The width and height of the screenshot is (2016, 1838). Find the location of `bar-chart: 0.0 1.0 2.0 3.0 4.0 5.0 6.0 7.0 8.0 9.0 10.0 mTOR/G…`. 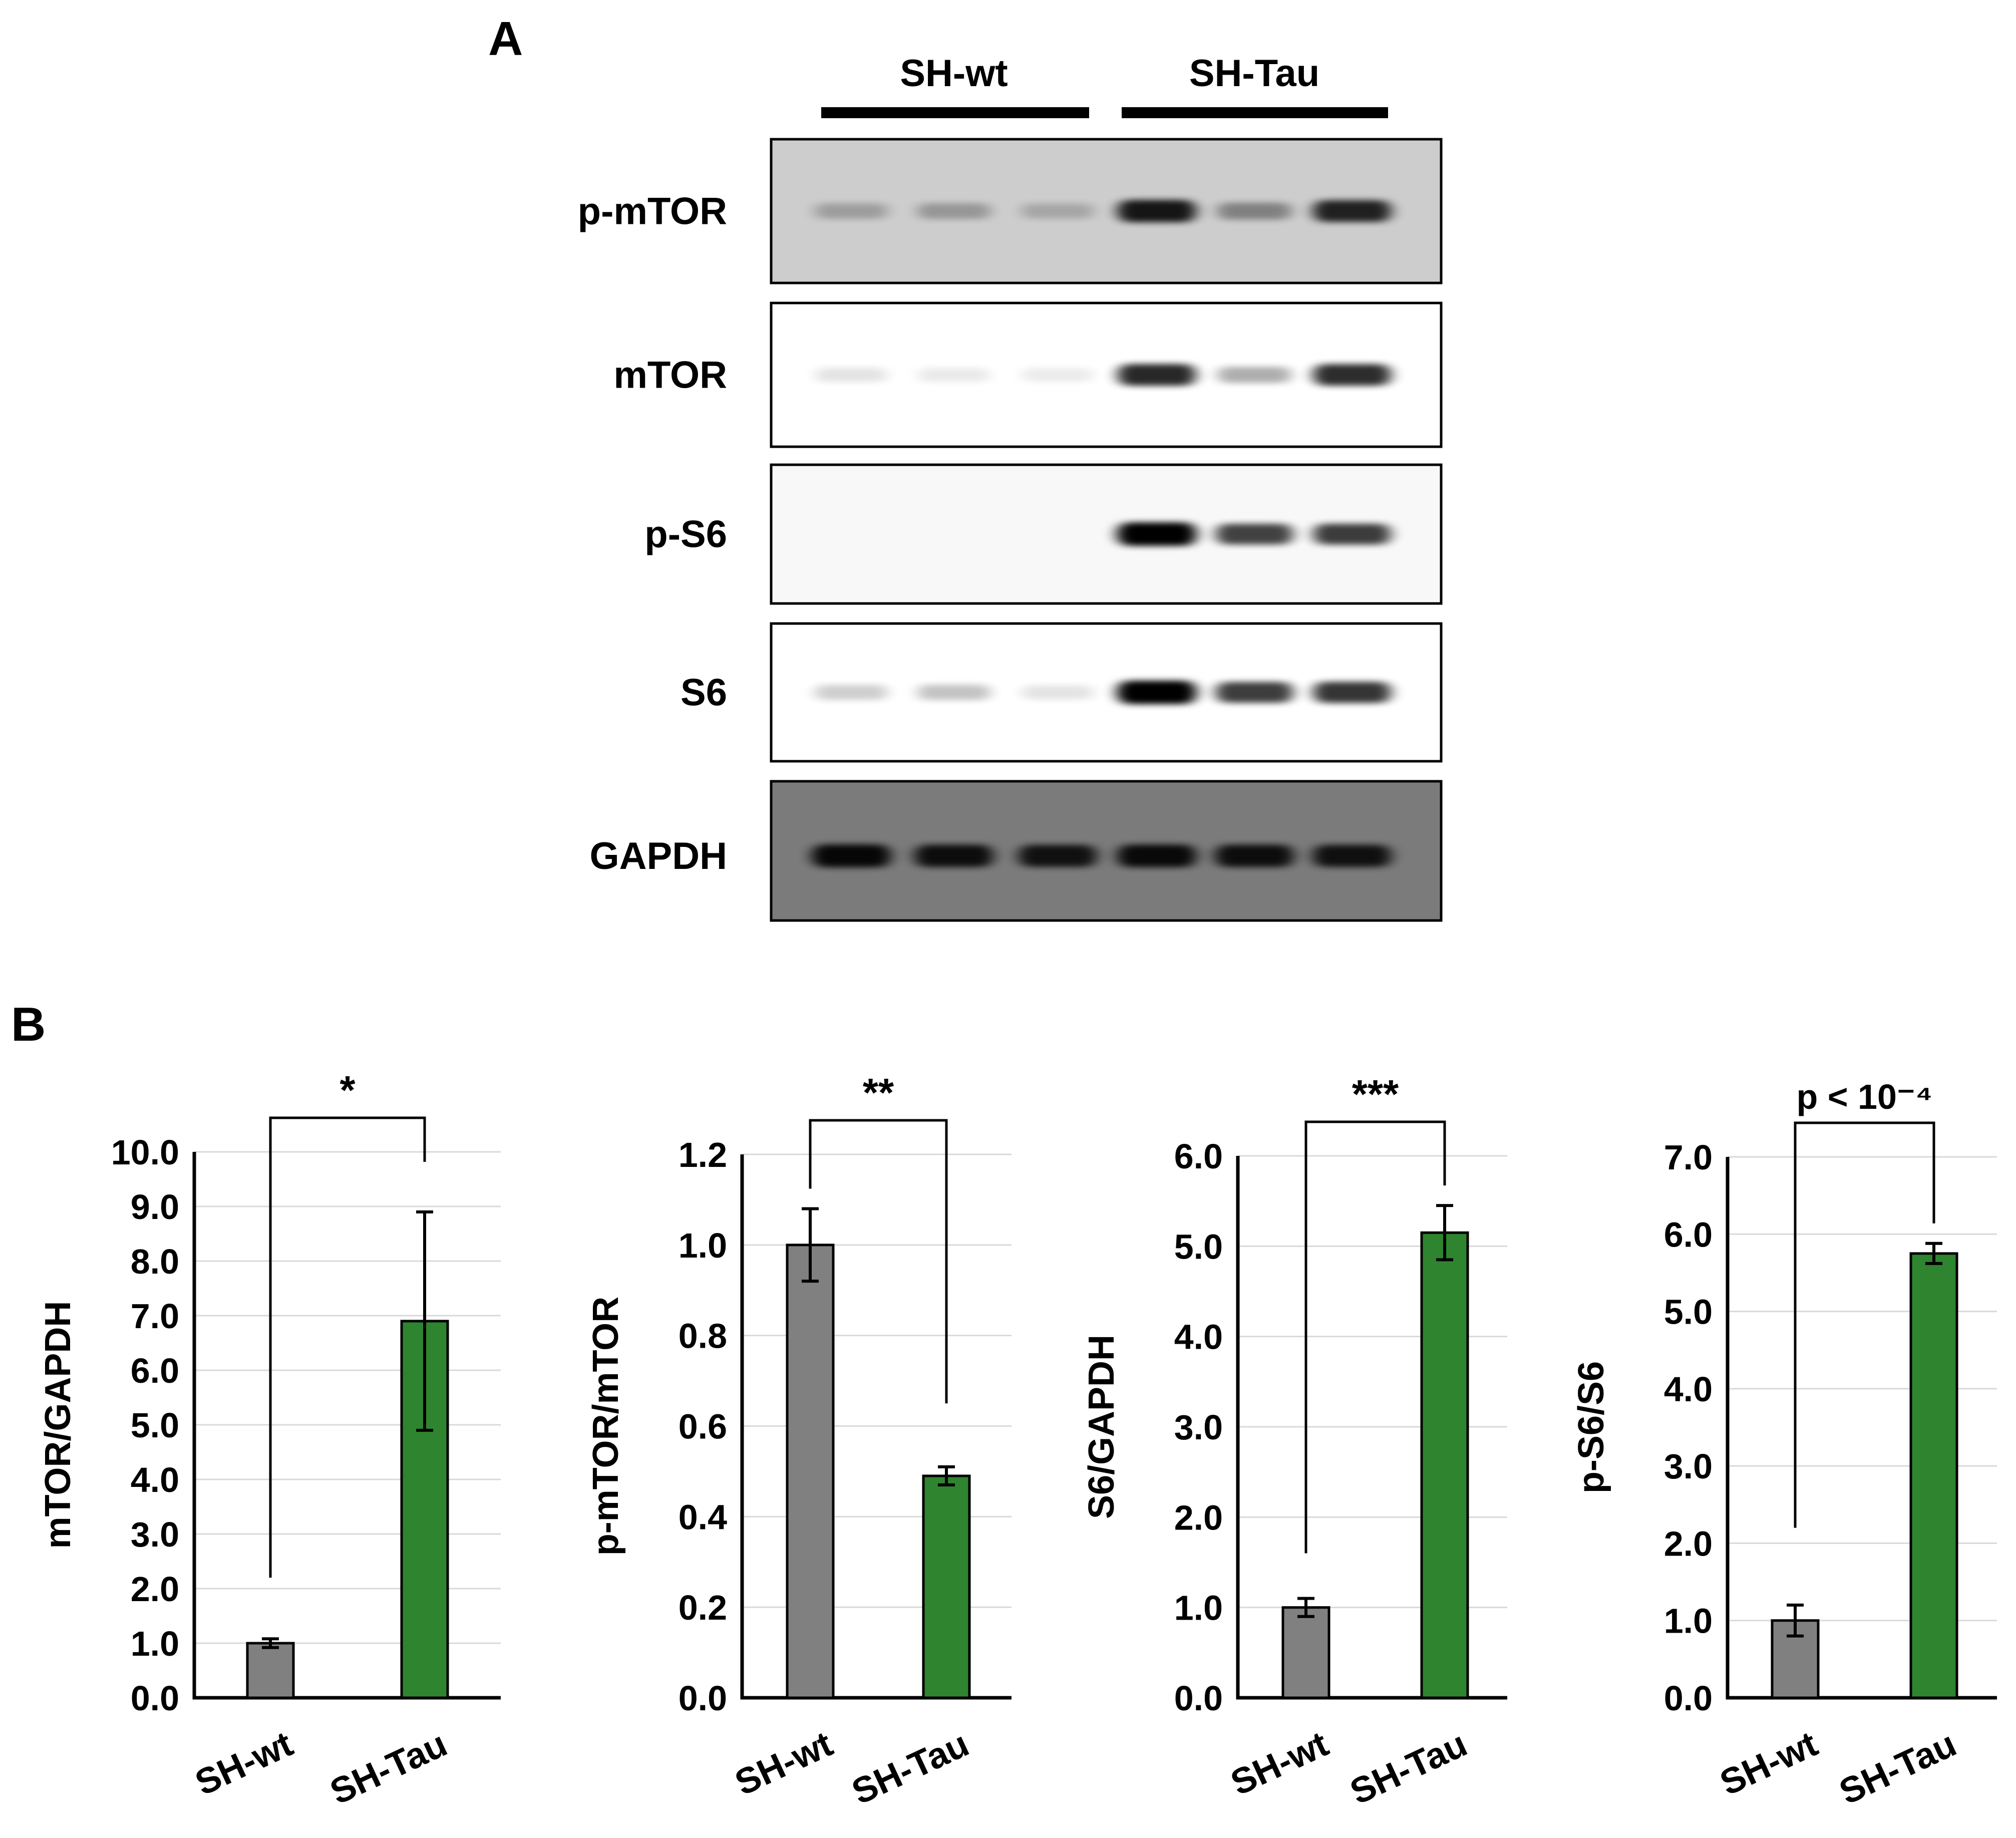

bar-chart: 0.0 1.0 2.0 3.0 4.0 5.0 6.0 7.0 8.0 9.0 10.0 mTOR/G… is located at coordinates (269, 1440).